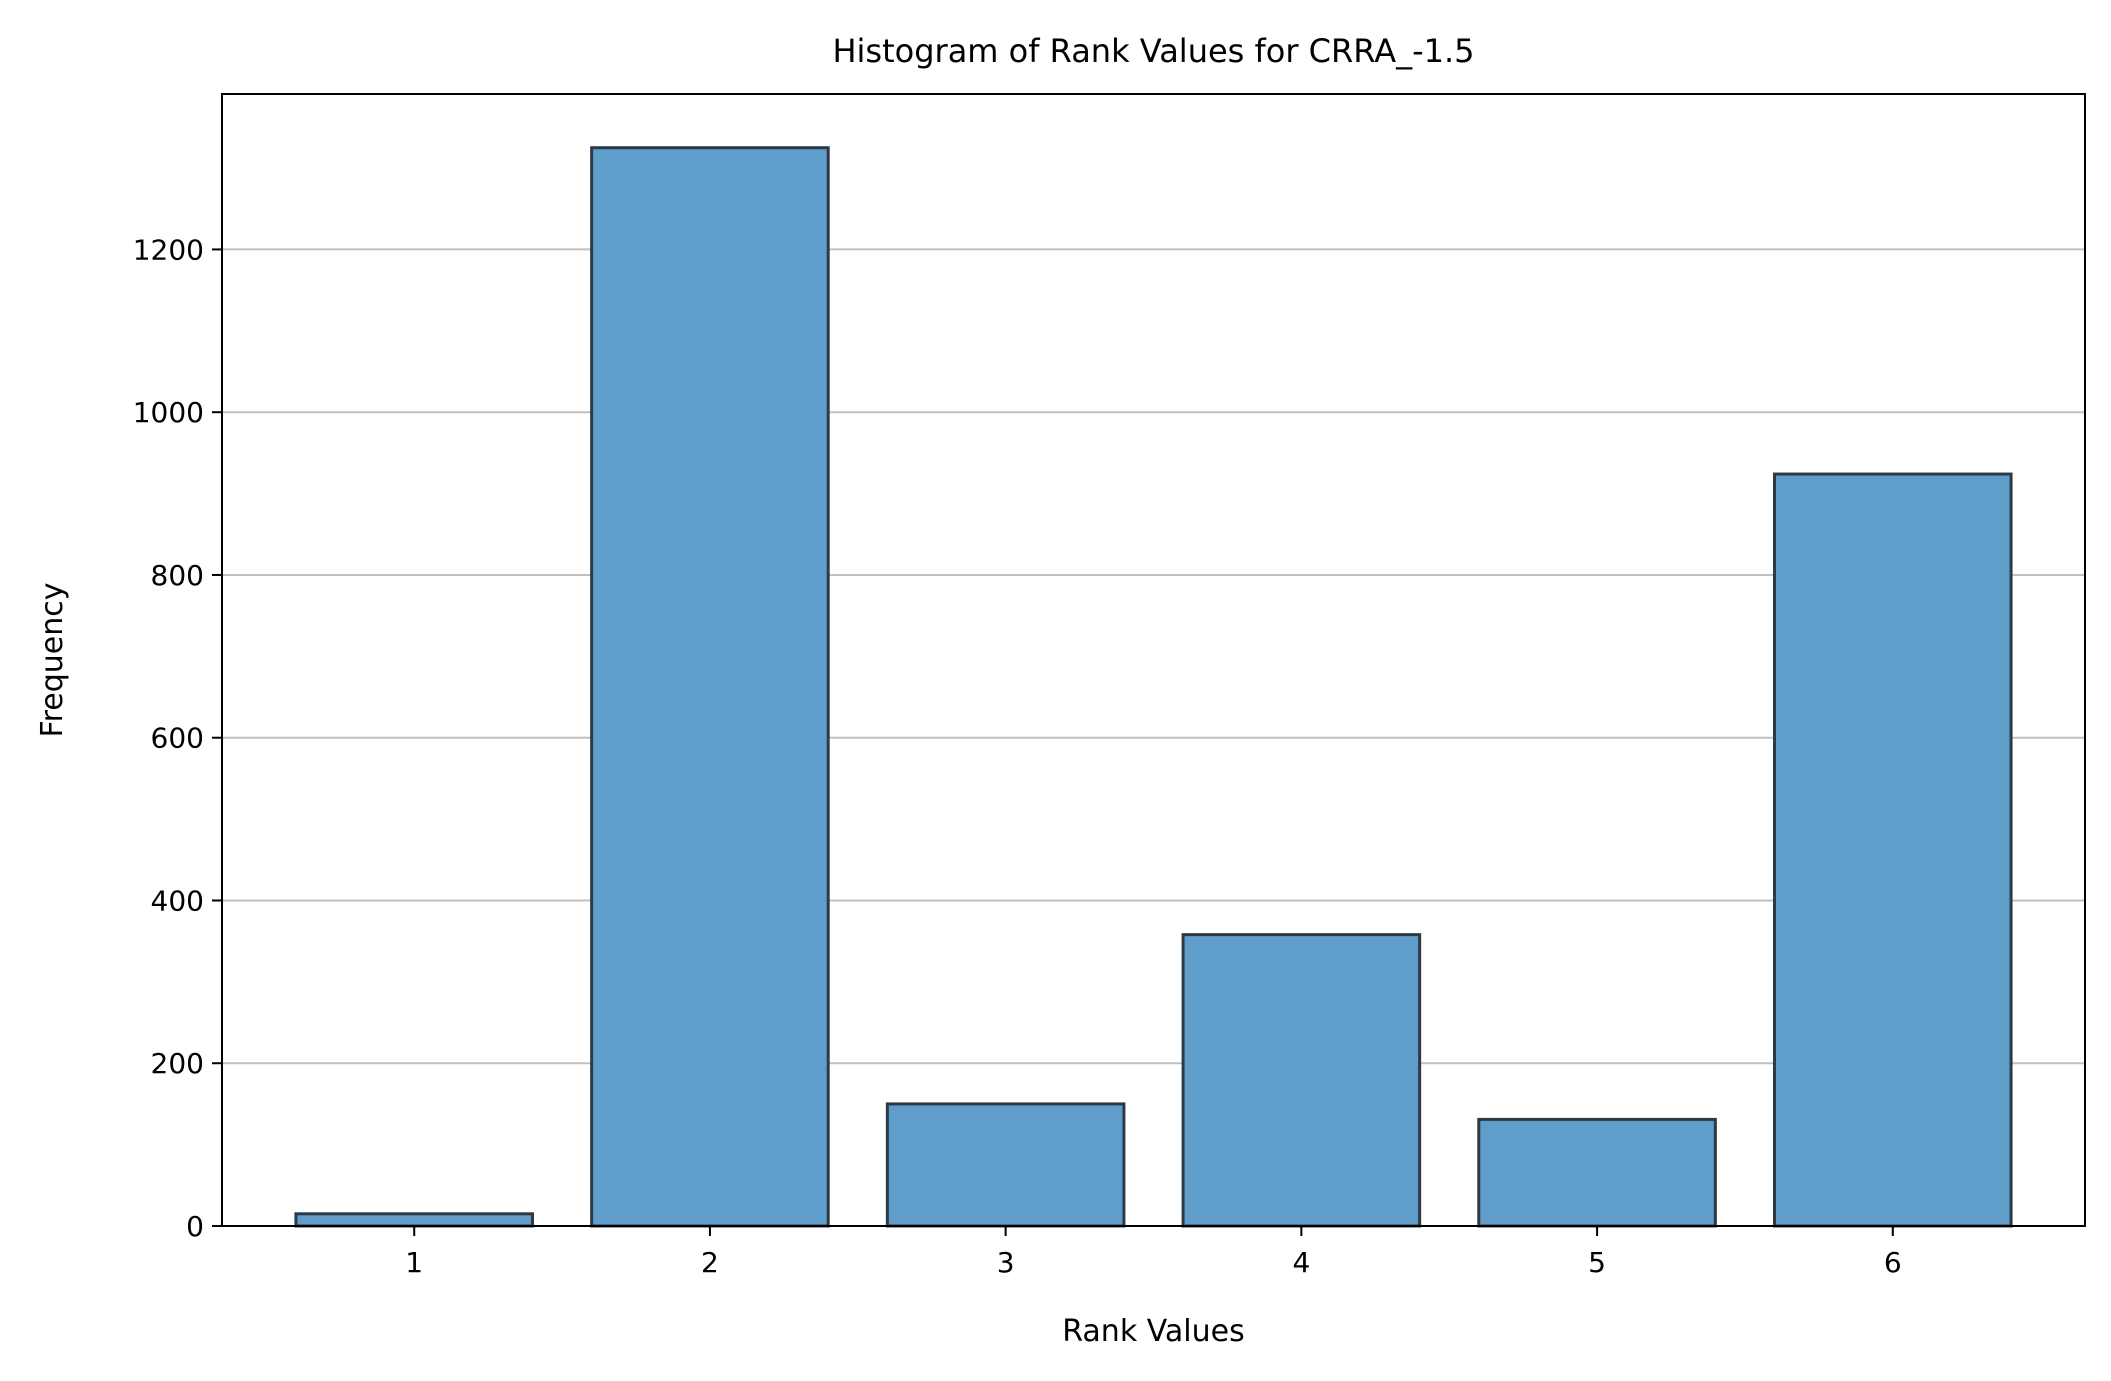  What do you see at coordinates (1153, 51) in the screenshot?
I see `chart-title: Histogram of Rank Values for CRRA_-1.5` at bounding box center [1153, 51].